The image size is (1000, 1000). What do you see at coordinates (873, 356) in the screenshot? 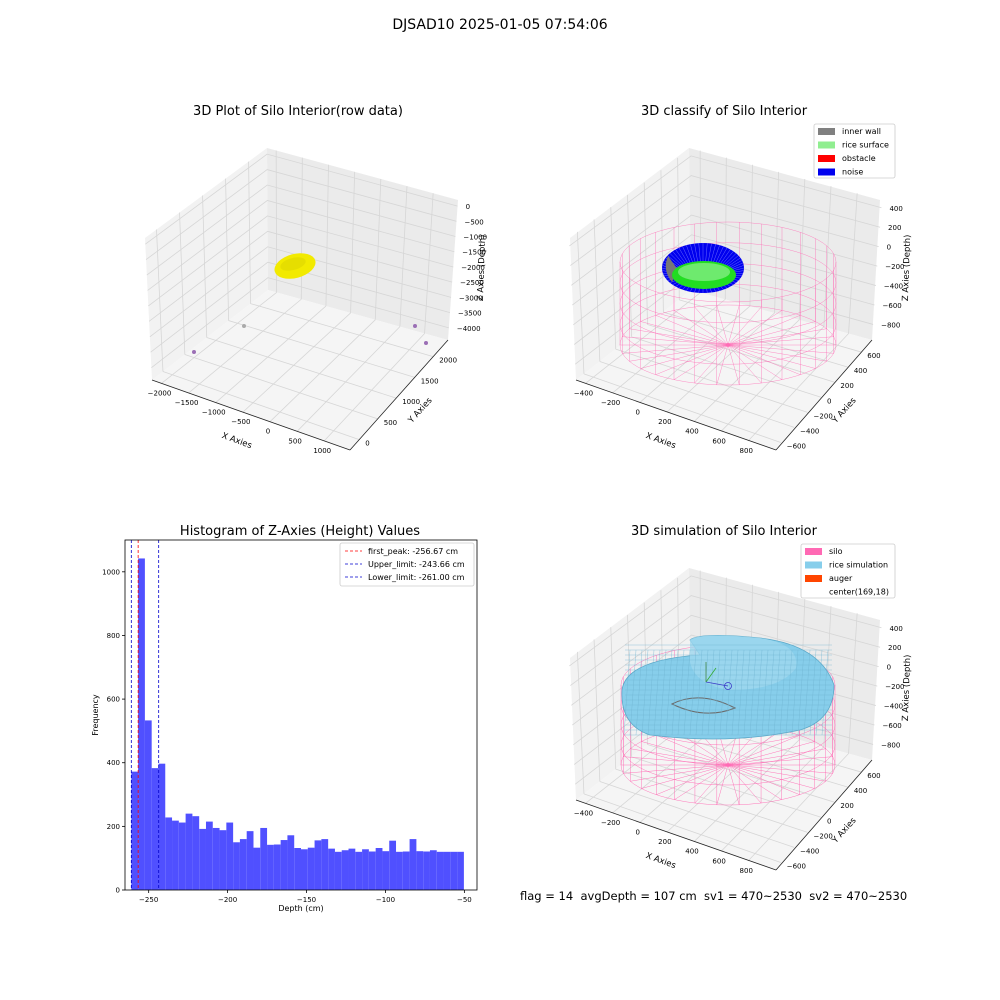
I see `y-tick-label: 600` at bounding box center [873, 356].